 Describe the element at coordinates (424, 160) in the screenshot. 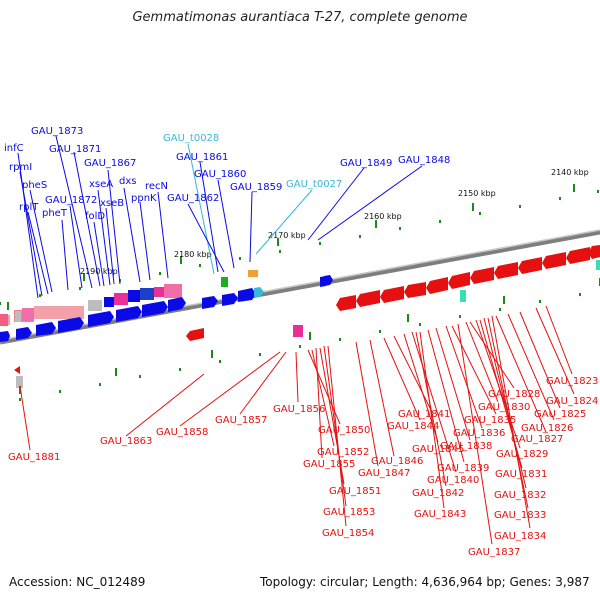

I see `gene-label-GAU_1848: GAU_1848` at that location.